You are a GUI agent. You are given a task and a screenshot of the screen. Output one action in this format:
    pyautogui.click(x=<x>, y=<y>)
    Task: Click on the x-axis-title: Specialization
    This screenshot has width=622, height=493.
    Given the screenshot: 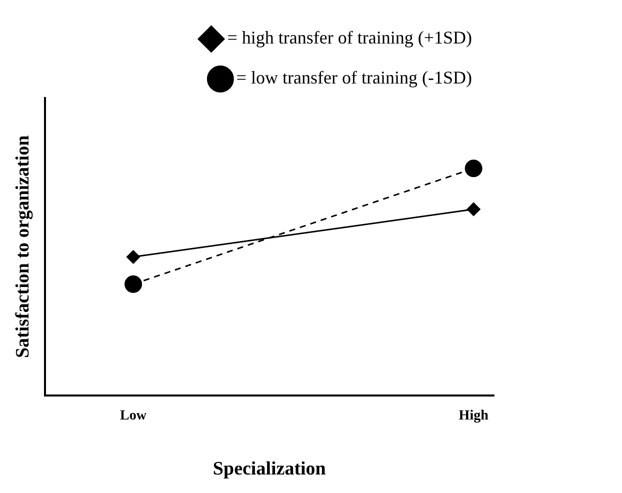 What is the action you would take?
    pyautogui.click(x=269, y=469)
    